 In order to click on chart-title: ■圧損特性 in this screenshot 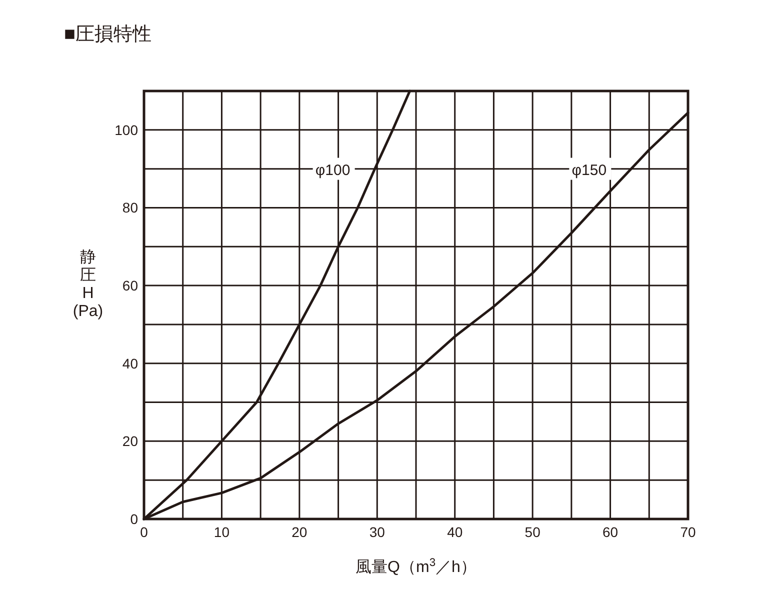, I will do `click(108, 34)`.